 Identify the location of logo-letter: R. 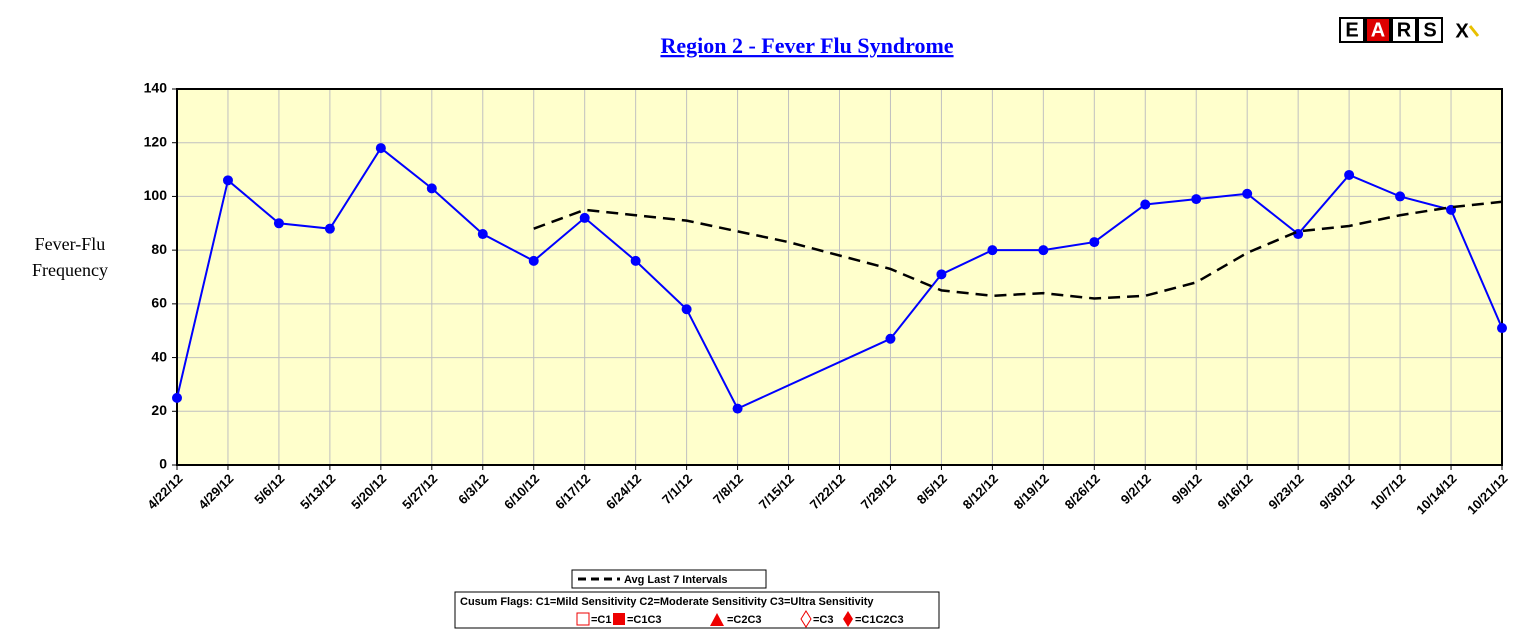
(1404, 30).